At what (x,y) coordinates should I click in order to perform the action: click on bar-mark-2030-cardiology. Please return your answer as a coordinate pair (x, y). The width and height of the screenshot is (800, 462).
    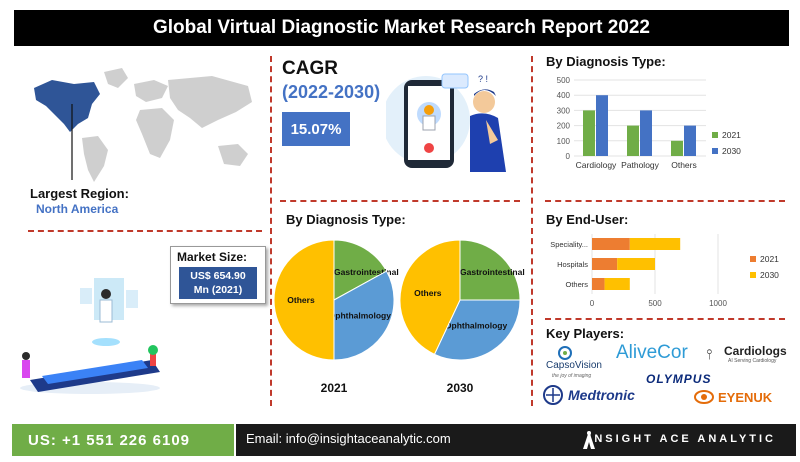
    Looking at the image, I should click on (602, 125).